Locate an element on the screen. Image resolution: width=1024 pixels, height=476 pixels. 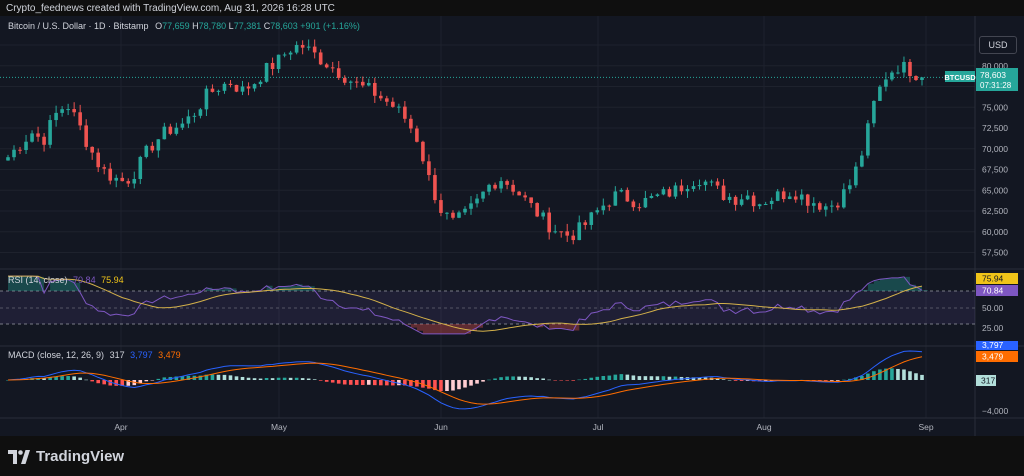
rsi-legend: RSI (14, close) 70.84 75.94 is located at coordinates (66, 280).